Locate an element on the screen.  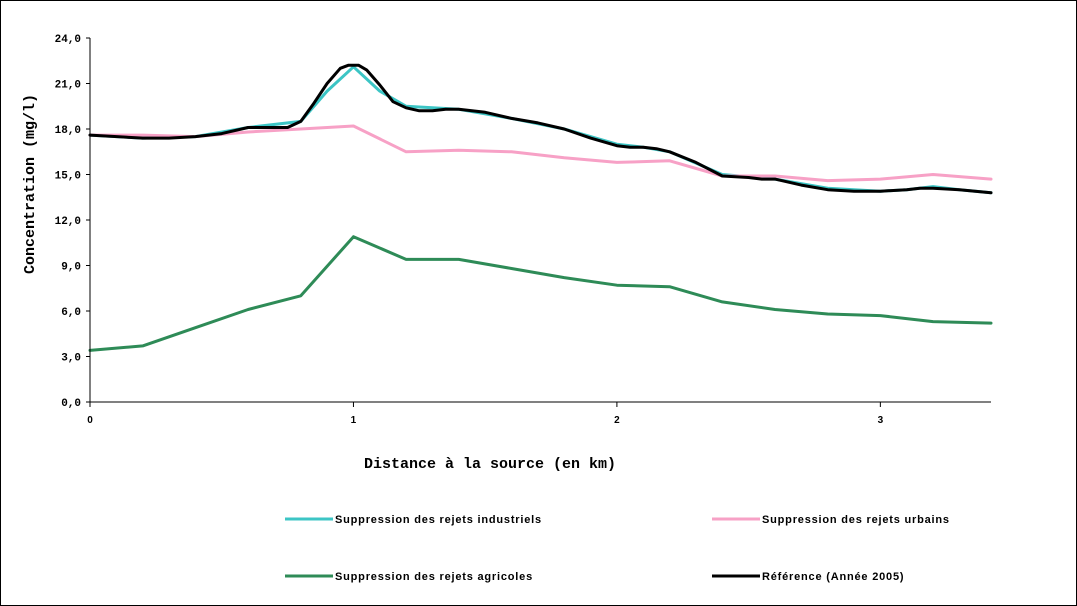
x-axis-title: Distance à la source (en km) is located at coordinates (490, 464).